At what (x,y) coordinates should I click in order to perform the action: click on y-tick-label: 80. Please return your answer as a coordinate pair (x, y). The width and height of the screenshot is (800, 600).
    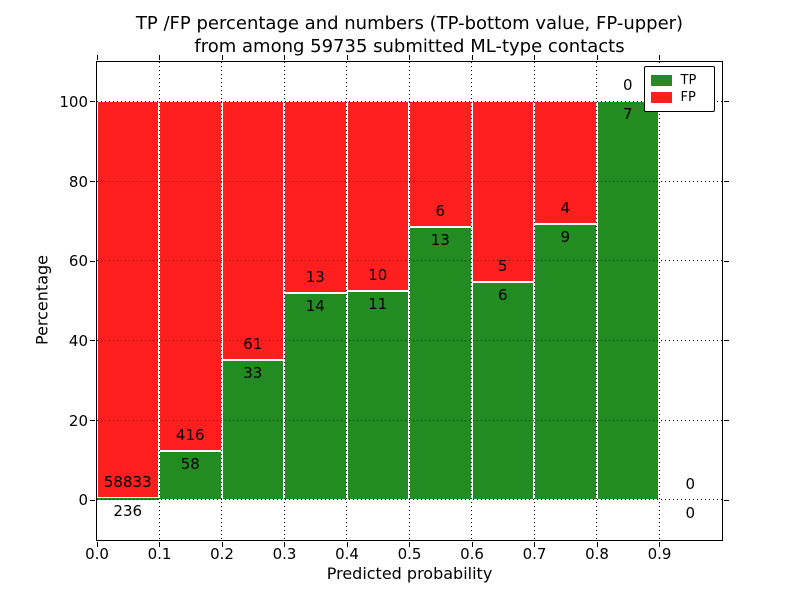
    Looking at the image, I should click on (78, 181).